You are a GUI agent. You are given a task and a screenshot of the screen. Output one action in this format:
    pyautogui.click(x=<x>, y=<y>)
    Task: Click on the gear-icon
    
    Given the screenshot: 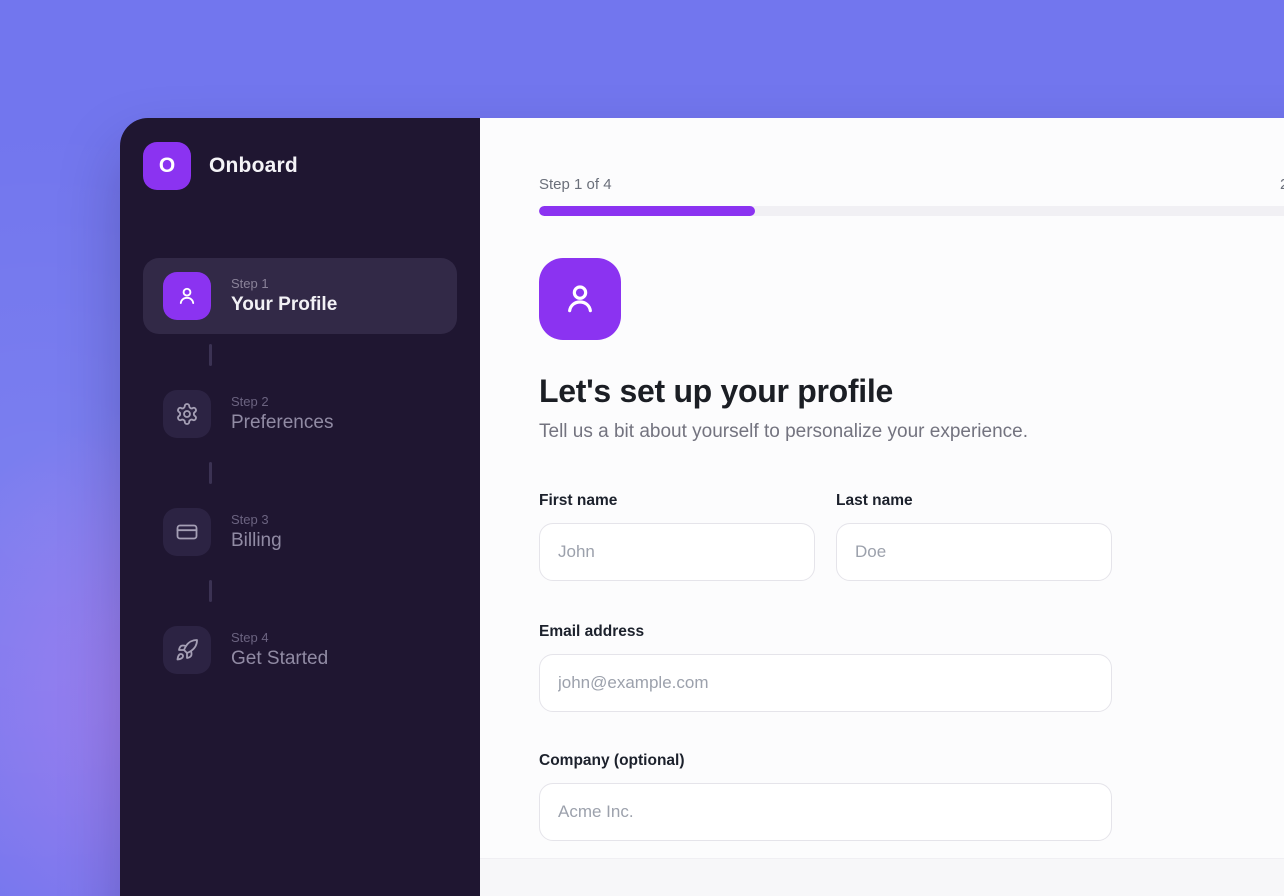 What is the action you would take?
    pyautogui.click(x=187, y=414)
    